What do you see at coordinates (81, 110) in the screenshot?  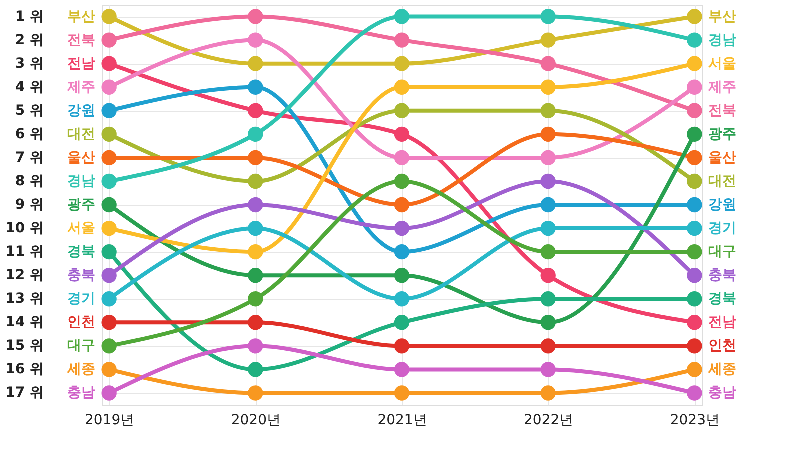 I see `text: 강원` at bounding box center [81, 110].